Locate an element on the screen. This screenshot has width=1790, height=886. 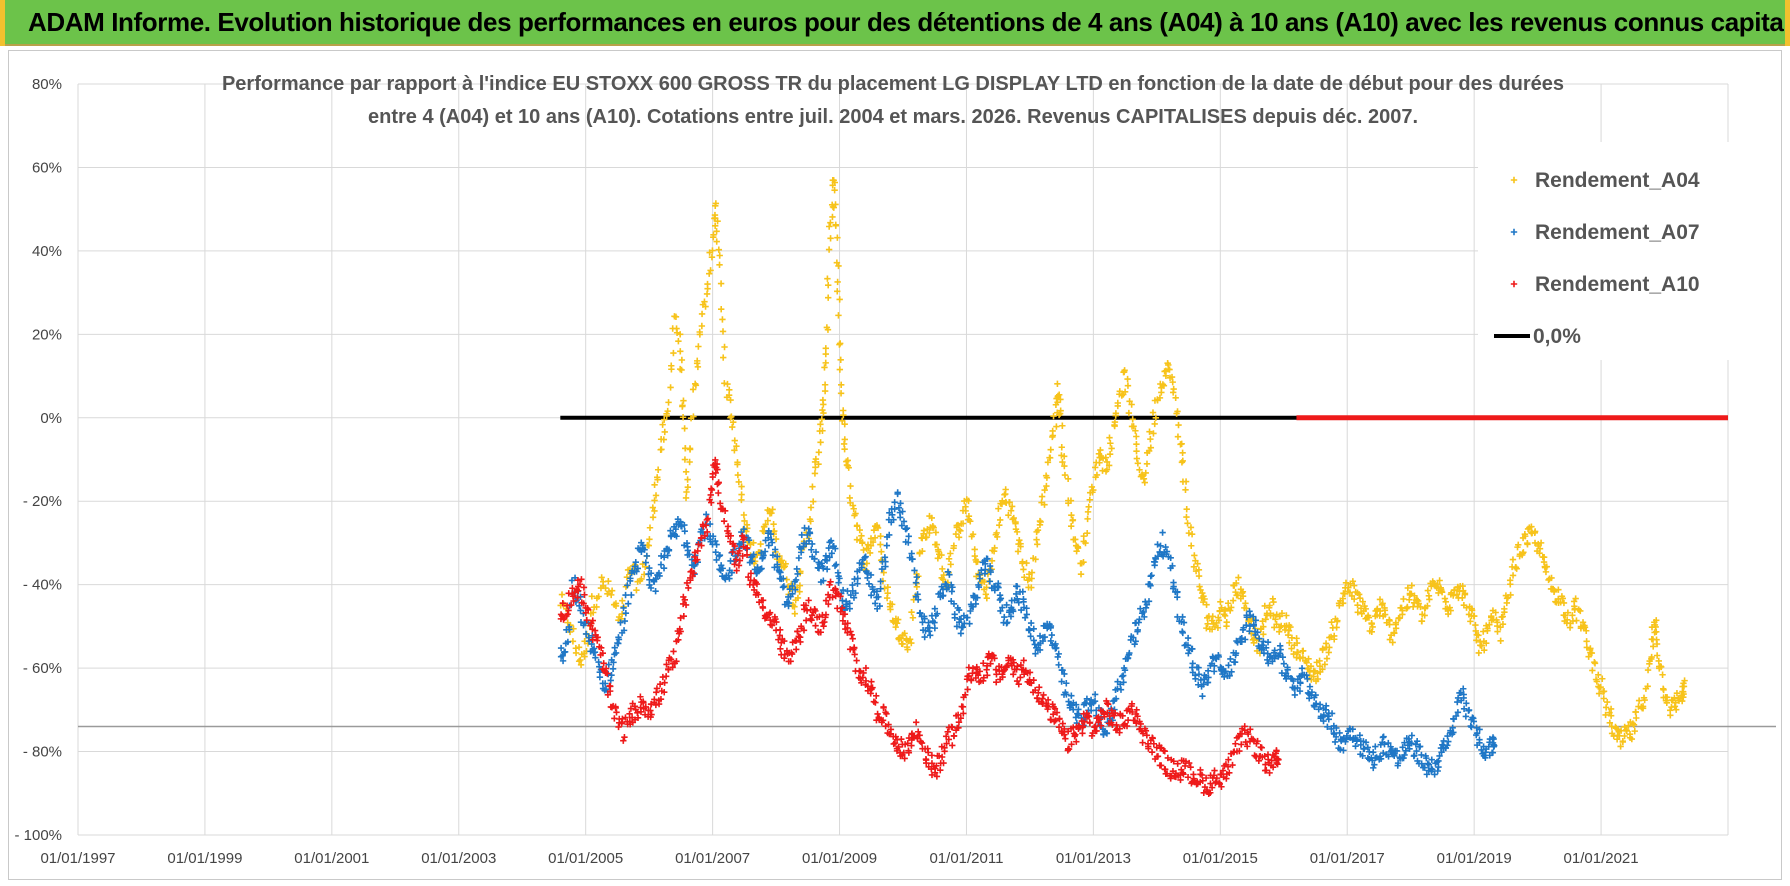
x-tick-label: 01/01/2005 is located at coordinates (585, 858).